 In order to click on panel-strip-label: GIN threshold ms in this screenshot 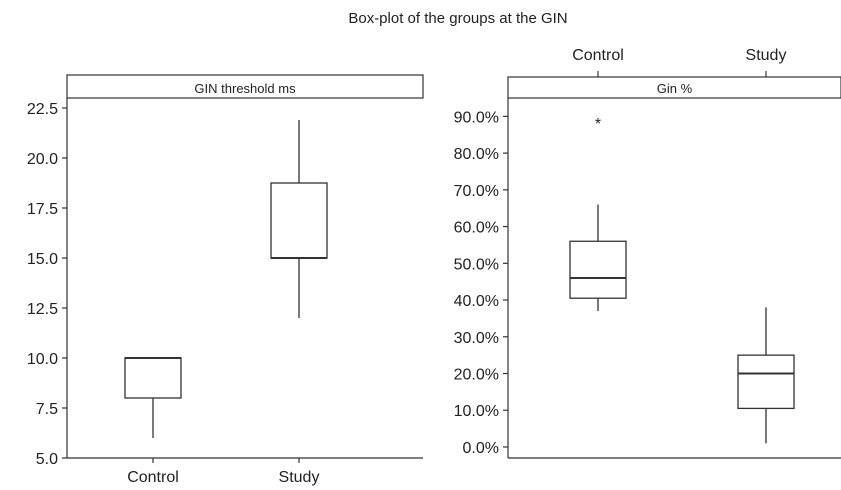, I will do `click(245, 88)`.